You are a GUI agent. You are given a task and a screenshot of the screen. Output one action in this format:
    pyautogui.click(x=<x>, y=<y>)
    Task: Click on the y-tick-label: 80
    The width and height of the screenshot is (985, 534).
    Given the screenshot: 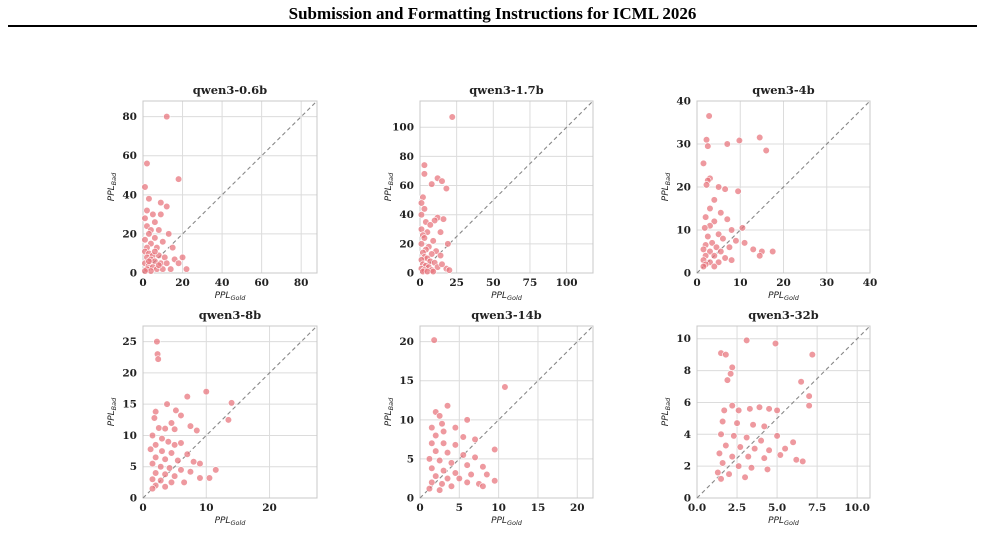 What is the action you would take?
    pyautogui.click(x=129, y=117)
    